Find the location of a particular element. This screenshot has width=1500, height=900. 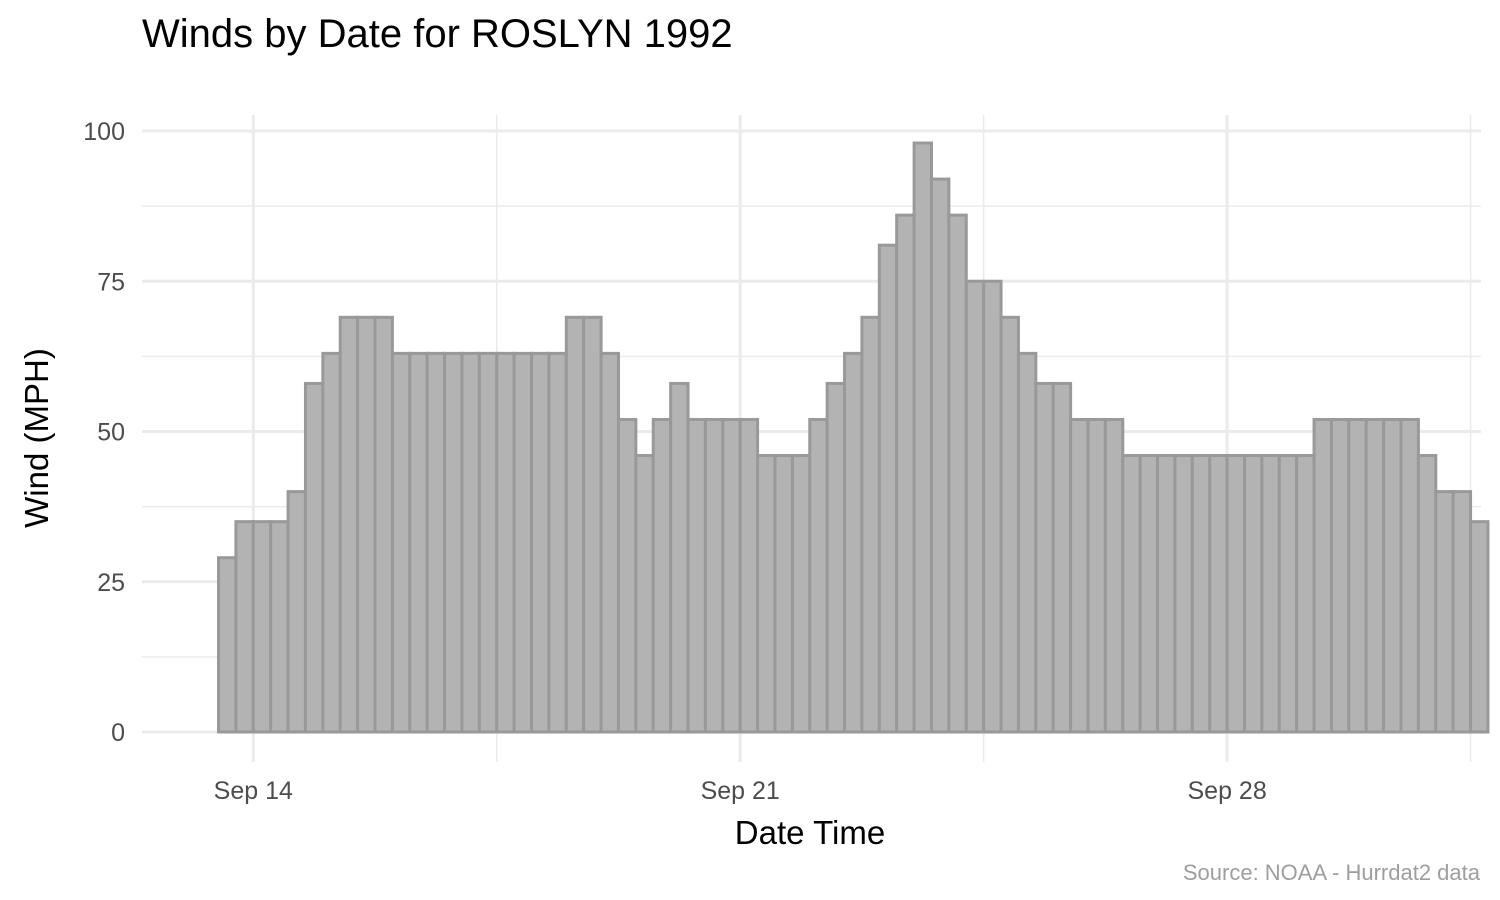

x-tick-label: Sep 21 is located at coordinates (740, 791).